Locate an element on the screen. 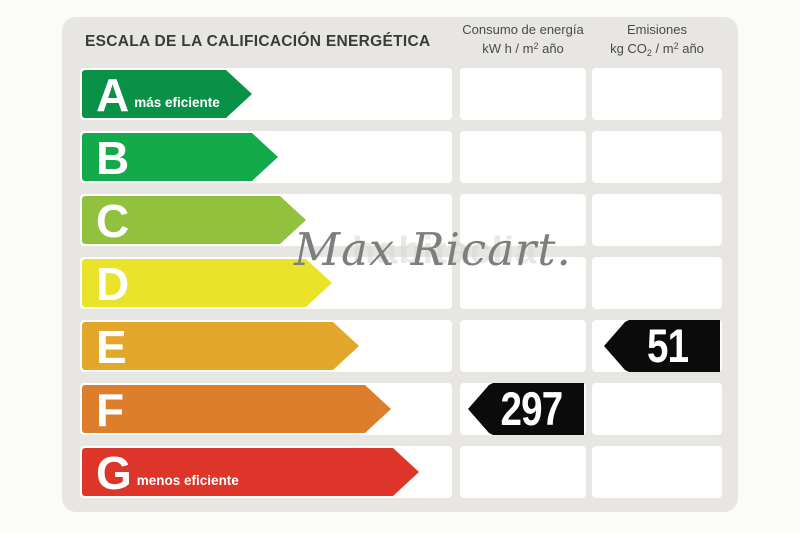 This screenshot has height=533, width=800. rating-row-d: D is located at coordinates (401, 283).